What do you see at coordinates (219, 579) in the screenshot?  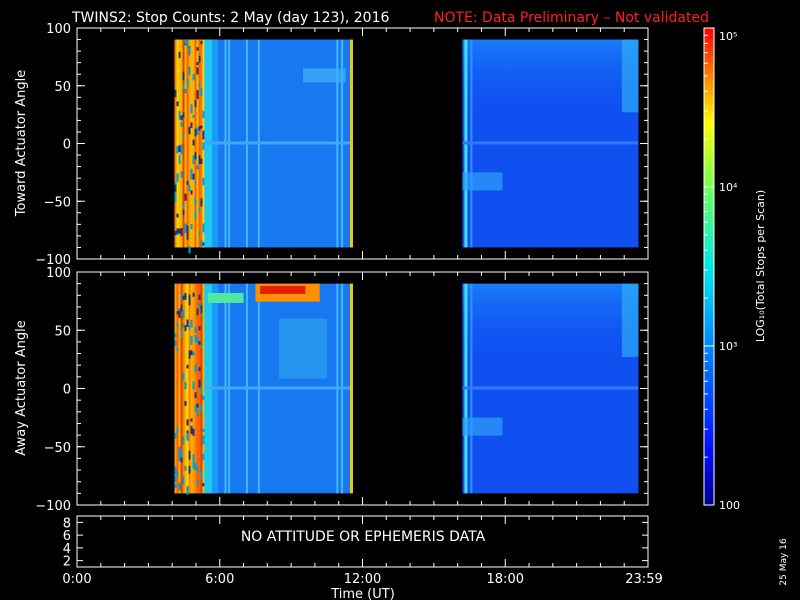 I see `x-tick-label: 6:00` at bounding box center [219, 579].